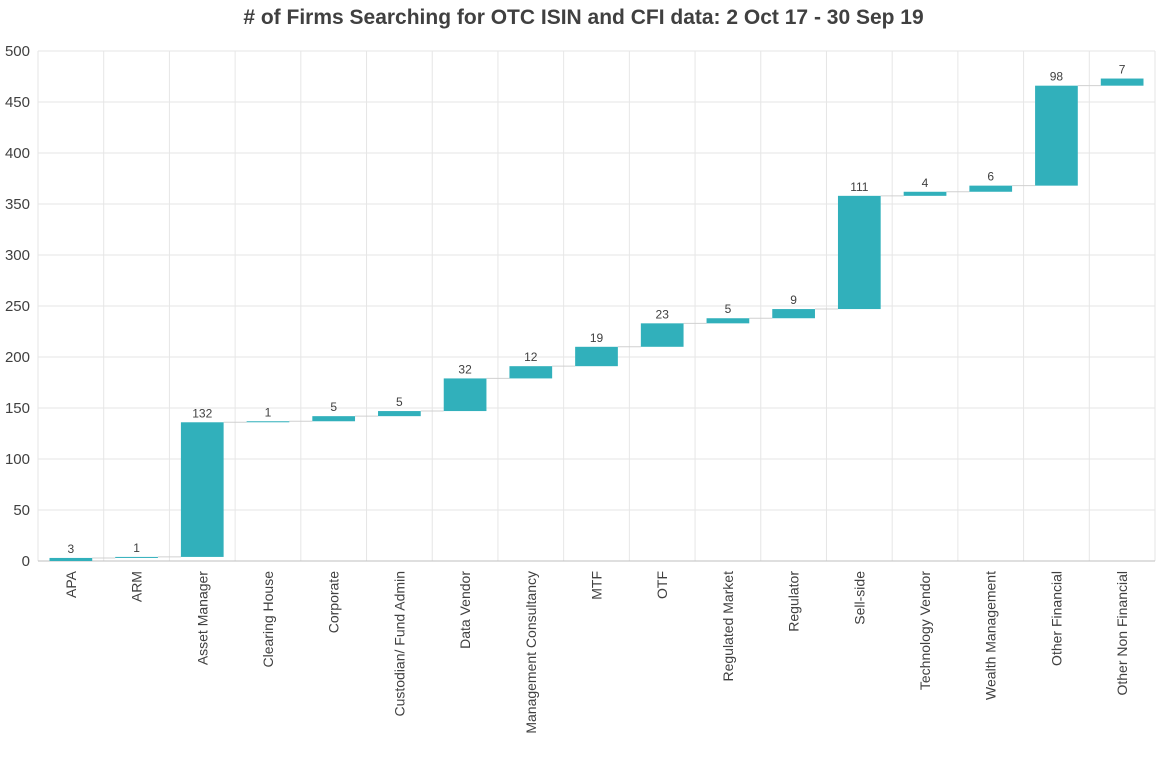 Image resolution: width=1167 pixels, height=764 pixels. I want to click on y-tick-label: 400, so click(17, 153).